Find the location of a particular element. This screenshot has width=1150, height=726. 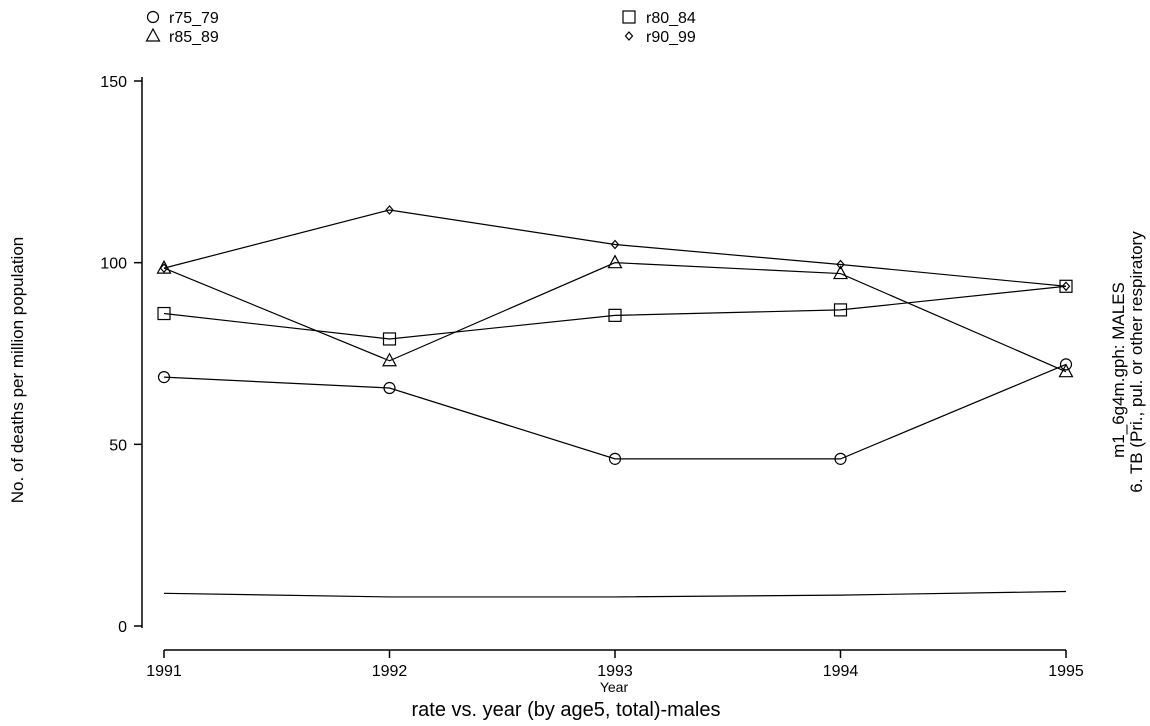

legend-label-r80_84: r80_84 is located at coordinates (671, 18).